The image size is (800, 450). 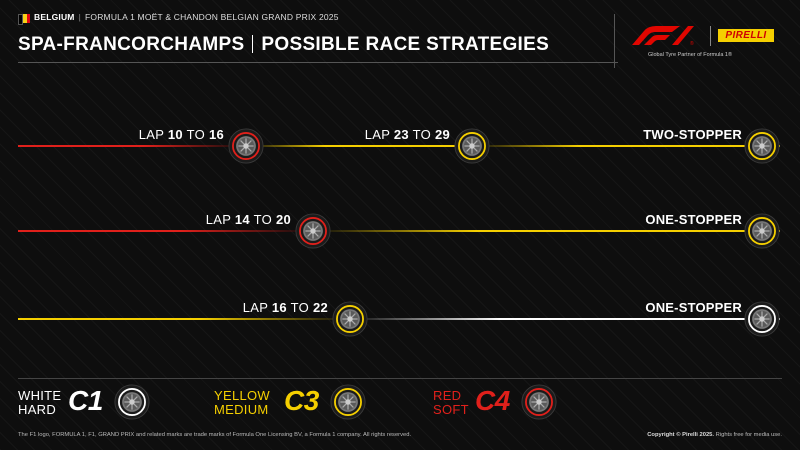 I want to click on compound-descriptor: YELLOW MEDIUM, so click(x=242, y=403).